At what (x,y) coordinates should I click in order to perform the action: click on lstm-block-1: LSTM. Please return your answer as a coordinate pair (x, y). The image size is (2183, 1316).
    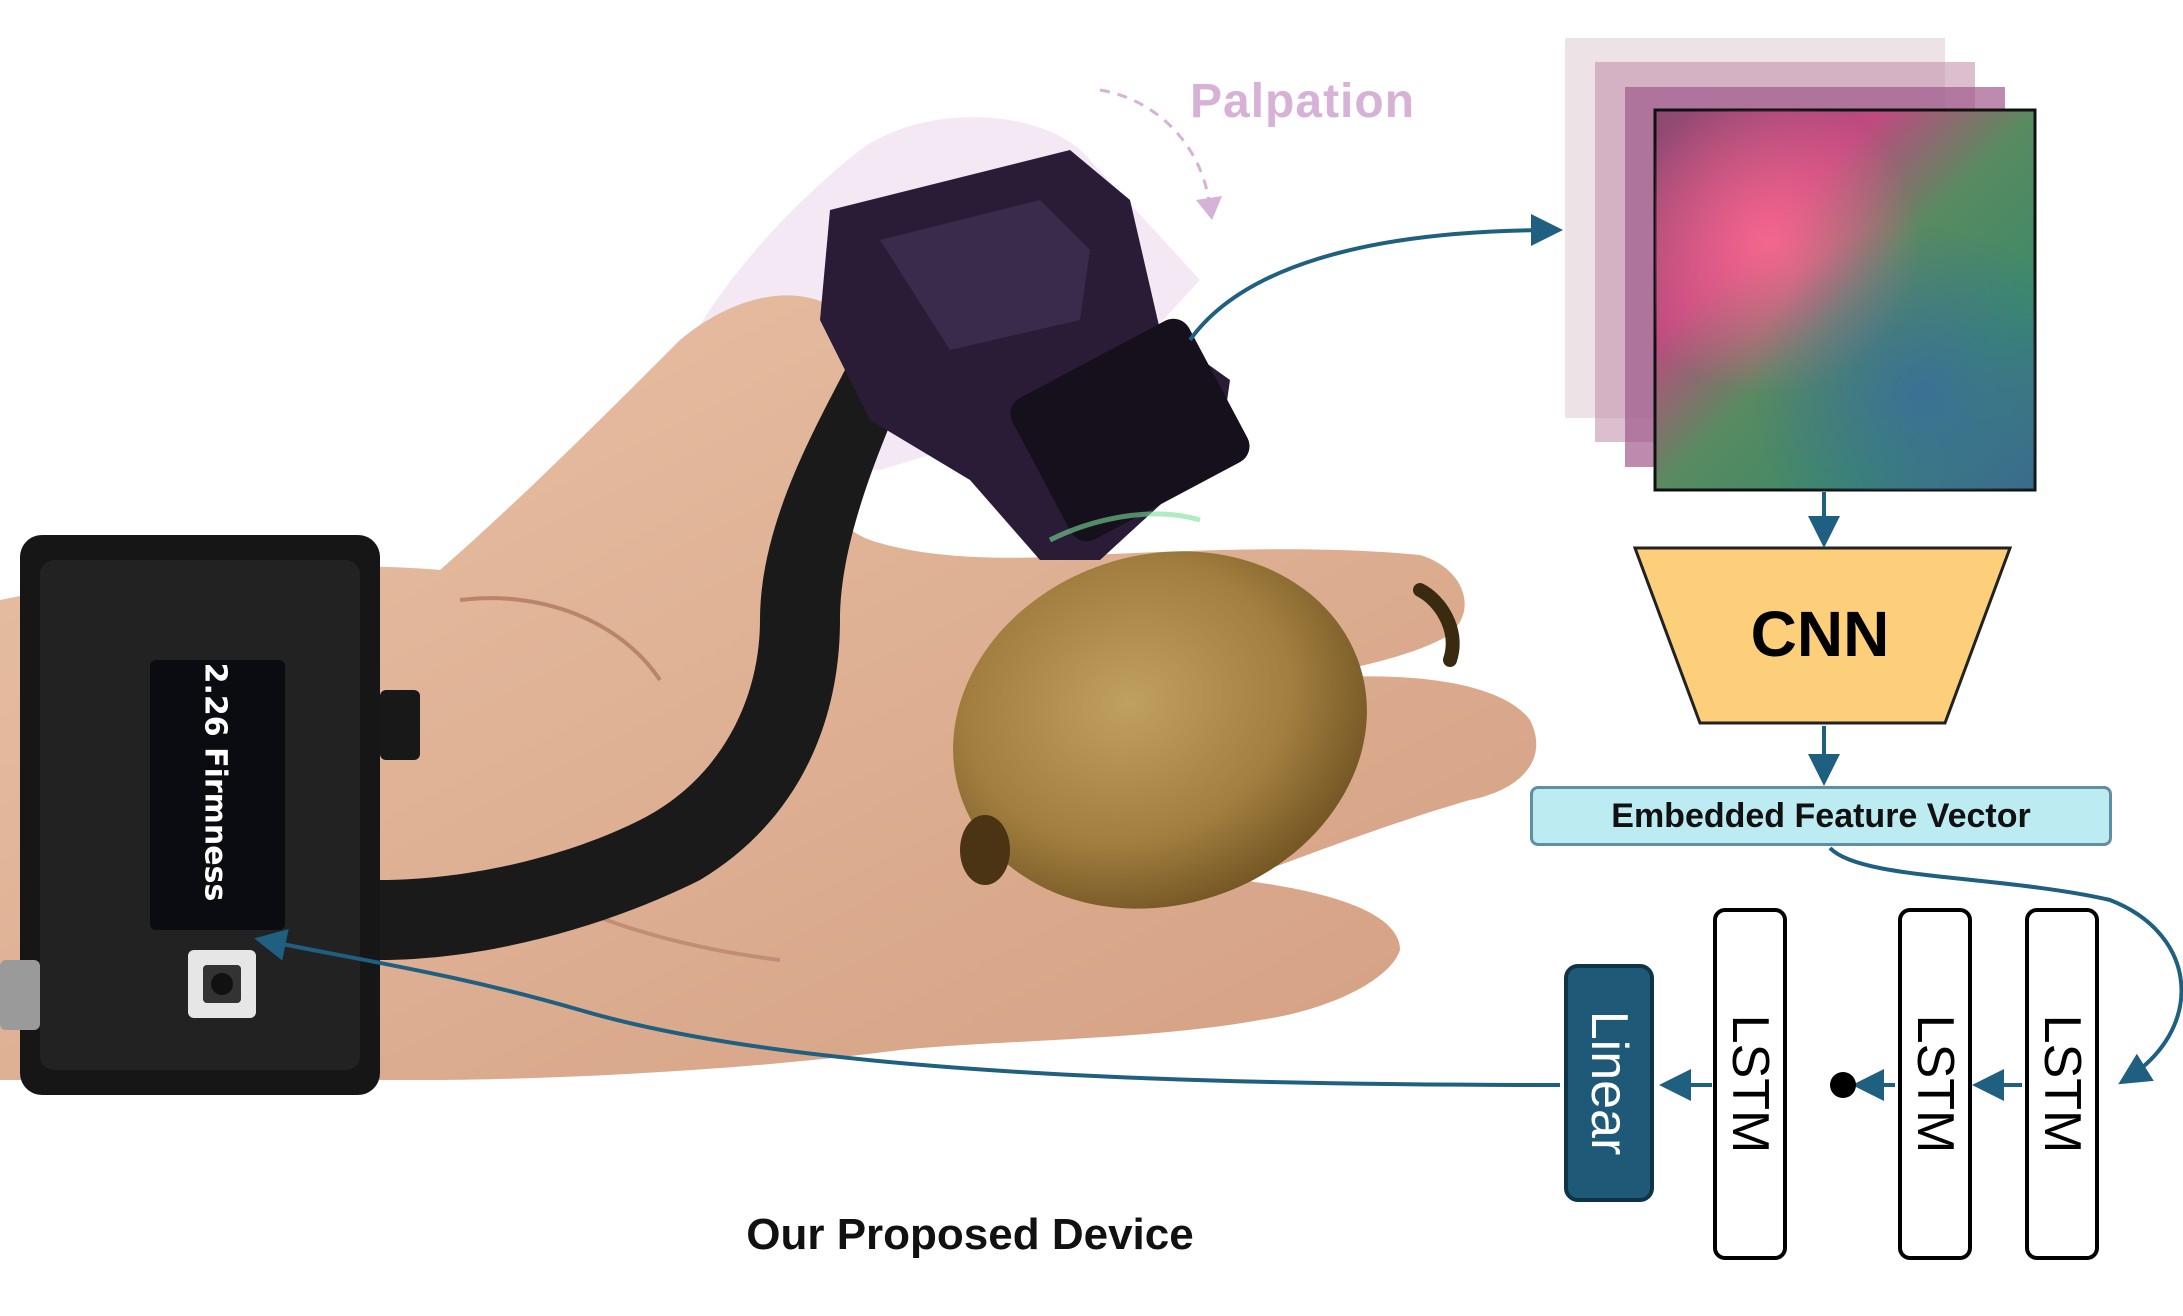
    Looking at the image, I should click on (1750, 1084).